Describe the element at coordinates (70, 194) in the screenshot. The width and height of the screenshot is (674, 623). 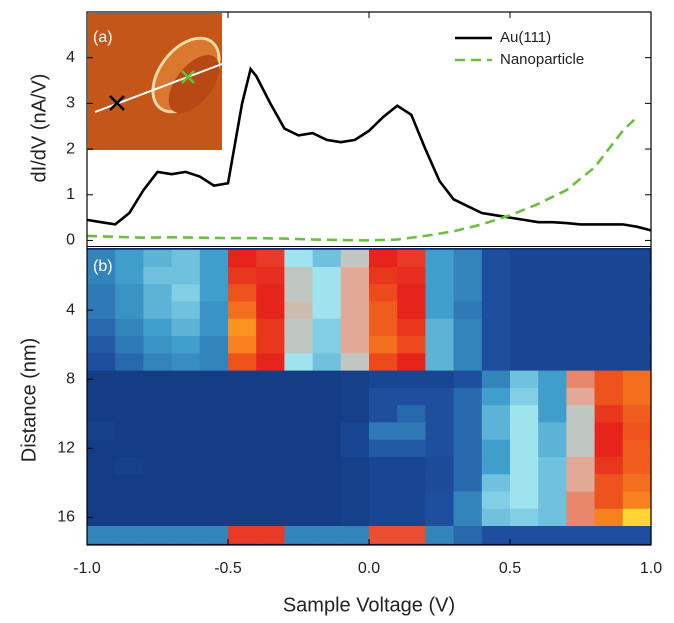
I see `y-tick-label: 1` at that location.